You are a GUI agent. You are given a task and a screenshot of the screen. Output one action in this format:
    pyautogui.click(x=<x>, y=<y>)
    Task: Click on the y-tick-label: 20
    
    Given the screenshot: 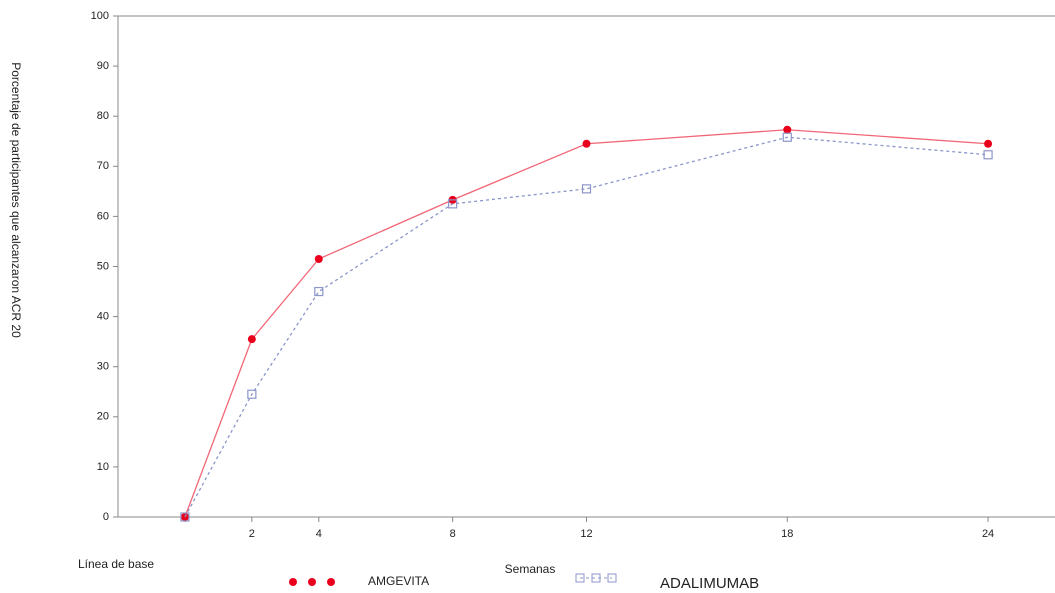 What is the action you would take?
    pyautogui.click(x=103, y=417)
    